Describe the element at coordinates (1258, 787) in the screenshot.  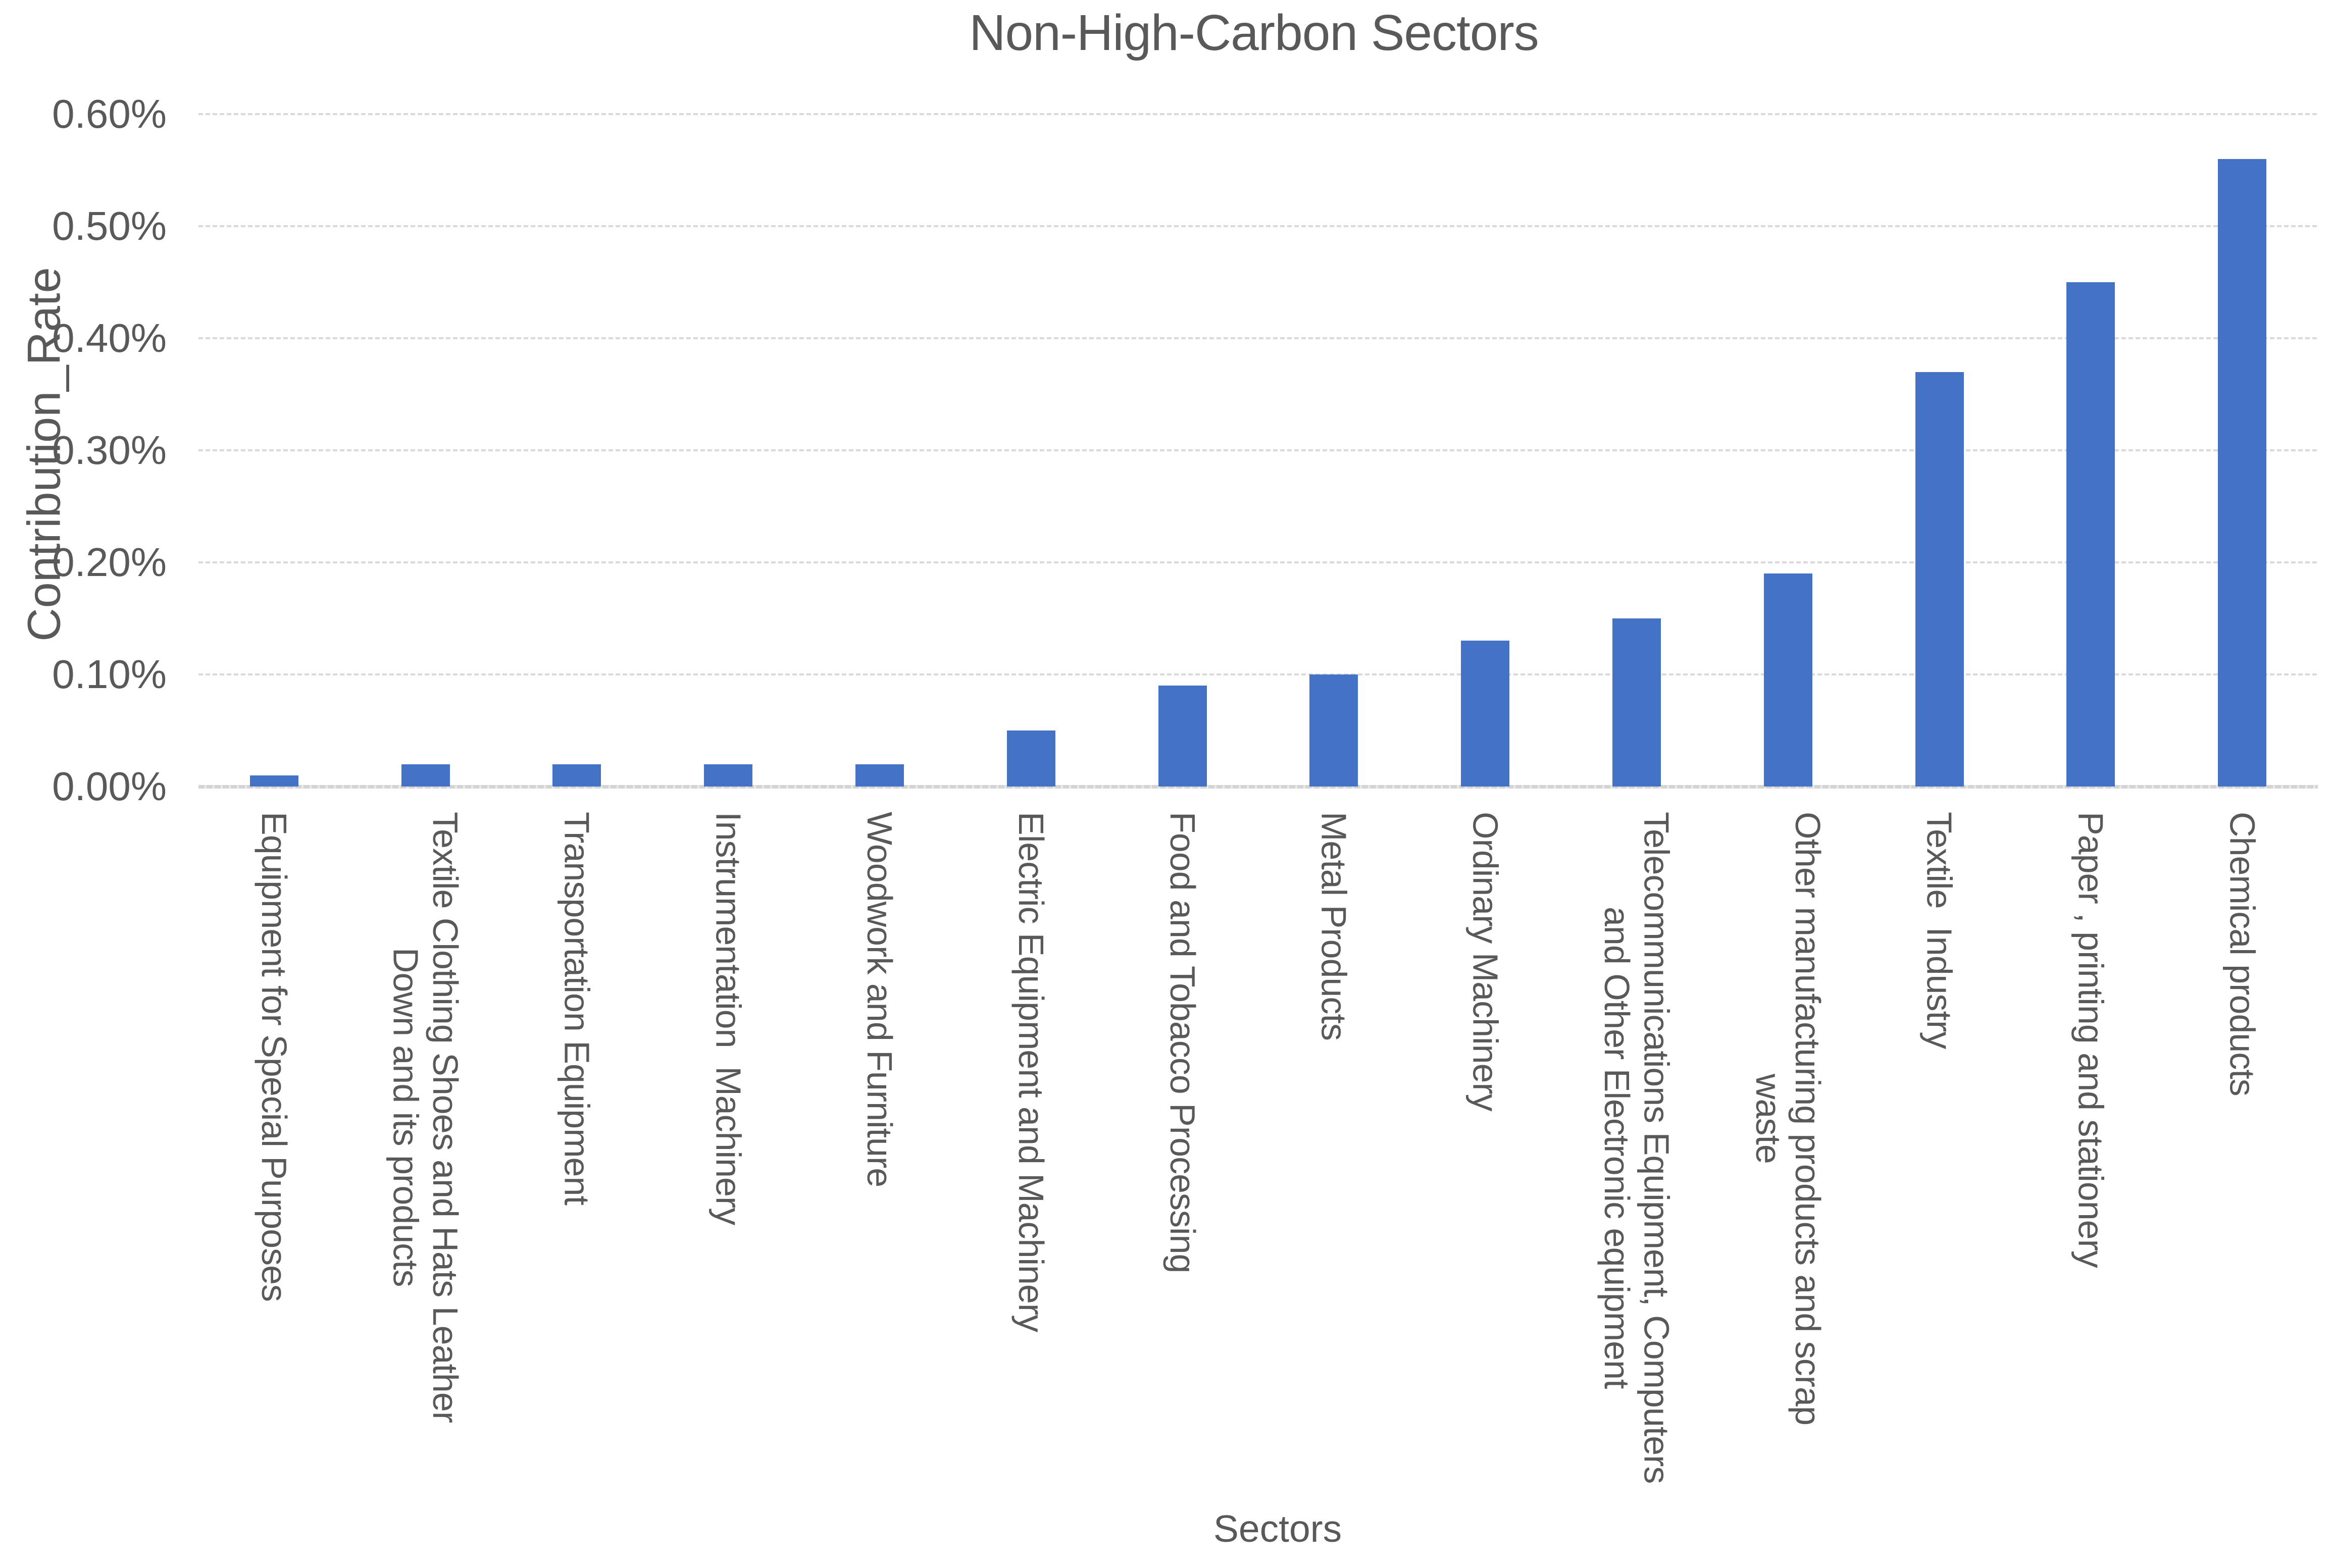
I see `x-axis-line` at that location.